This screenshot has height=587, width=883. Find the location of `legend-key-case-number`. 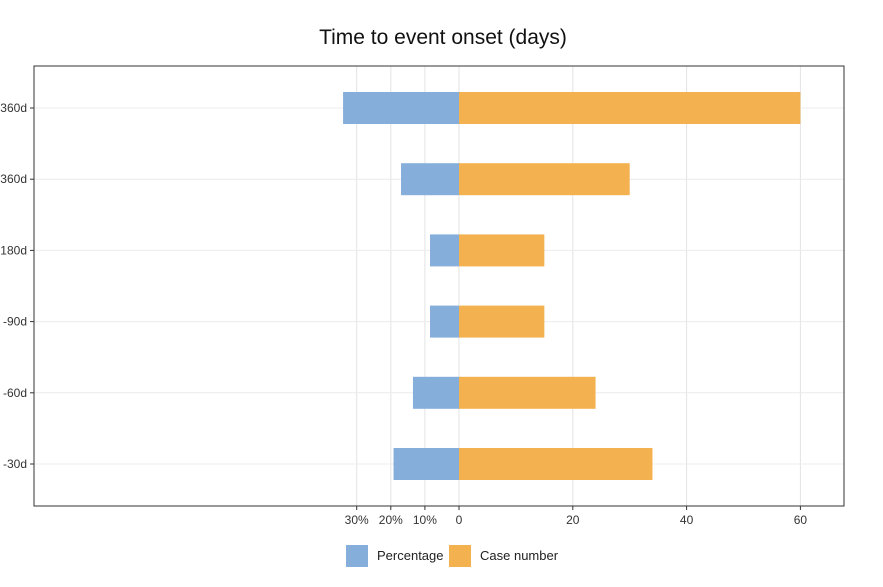

legend-key-case-number is located at coordinates (460, 556).